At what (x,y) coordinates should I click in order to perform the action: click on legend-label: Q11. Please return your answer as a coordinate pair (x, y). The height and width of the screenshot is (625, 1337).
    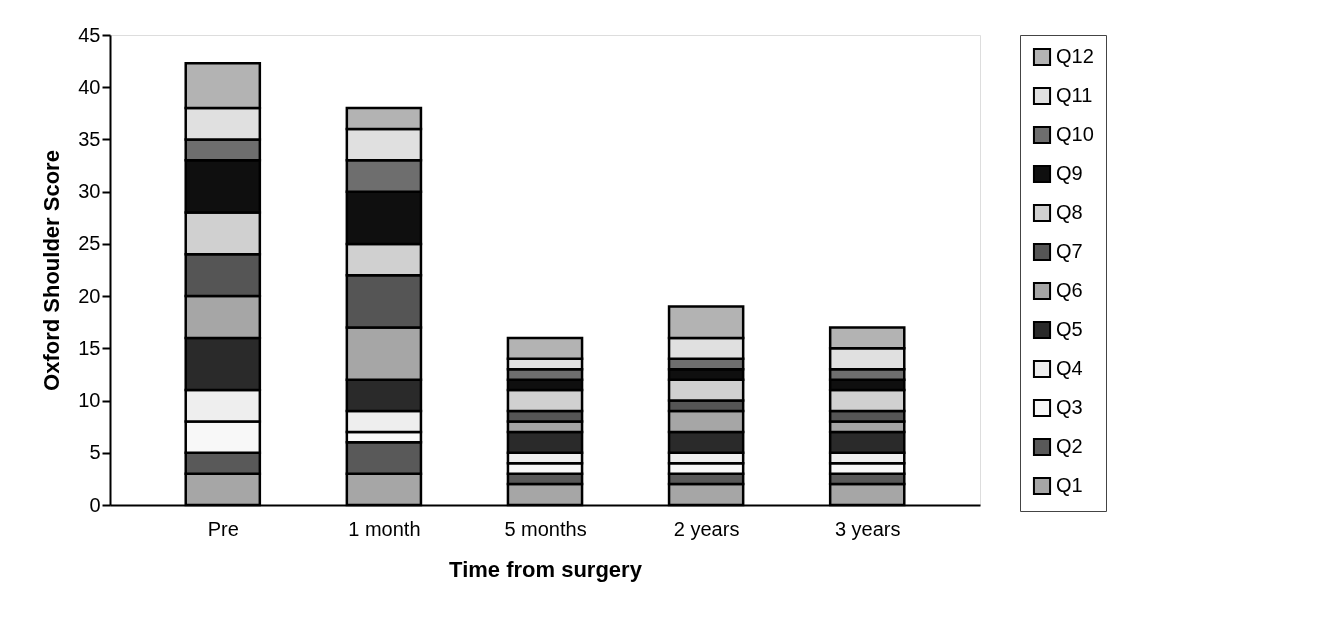
    Looking at the image, I should click on (1074, 95).